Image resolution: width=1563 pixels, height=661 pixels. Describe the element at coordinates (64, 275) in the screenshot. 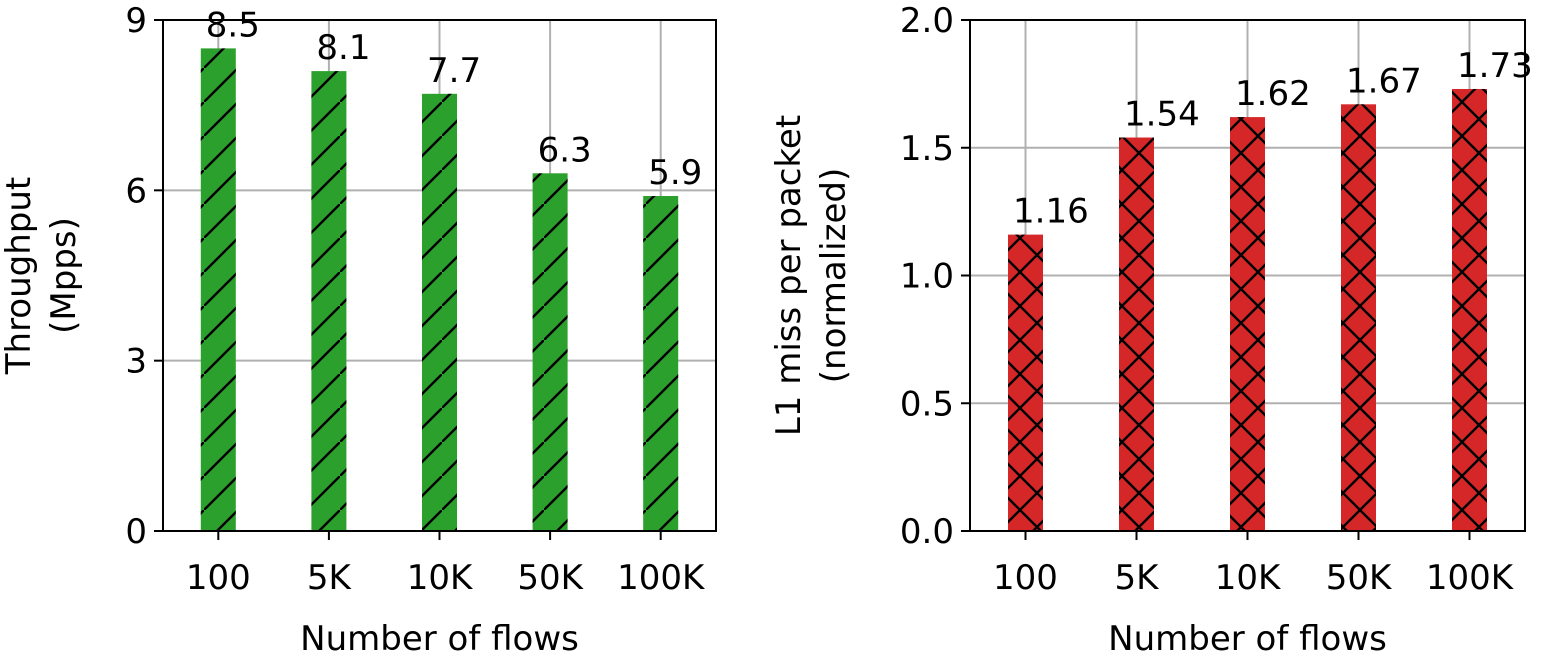

I see `y-axis-label: (Mpps)` at that location.